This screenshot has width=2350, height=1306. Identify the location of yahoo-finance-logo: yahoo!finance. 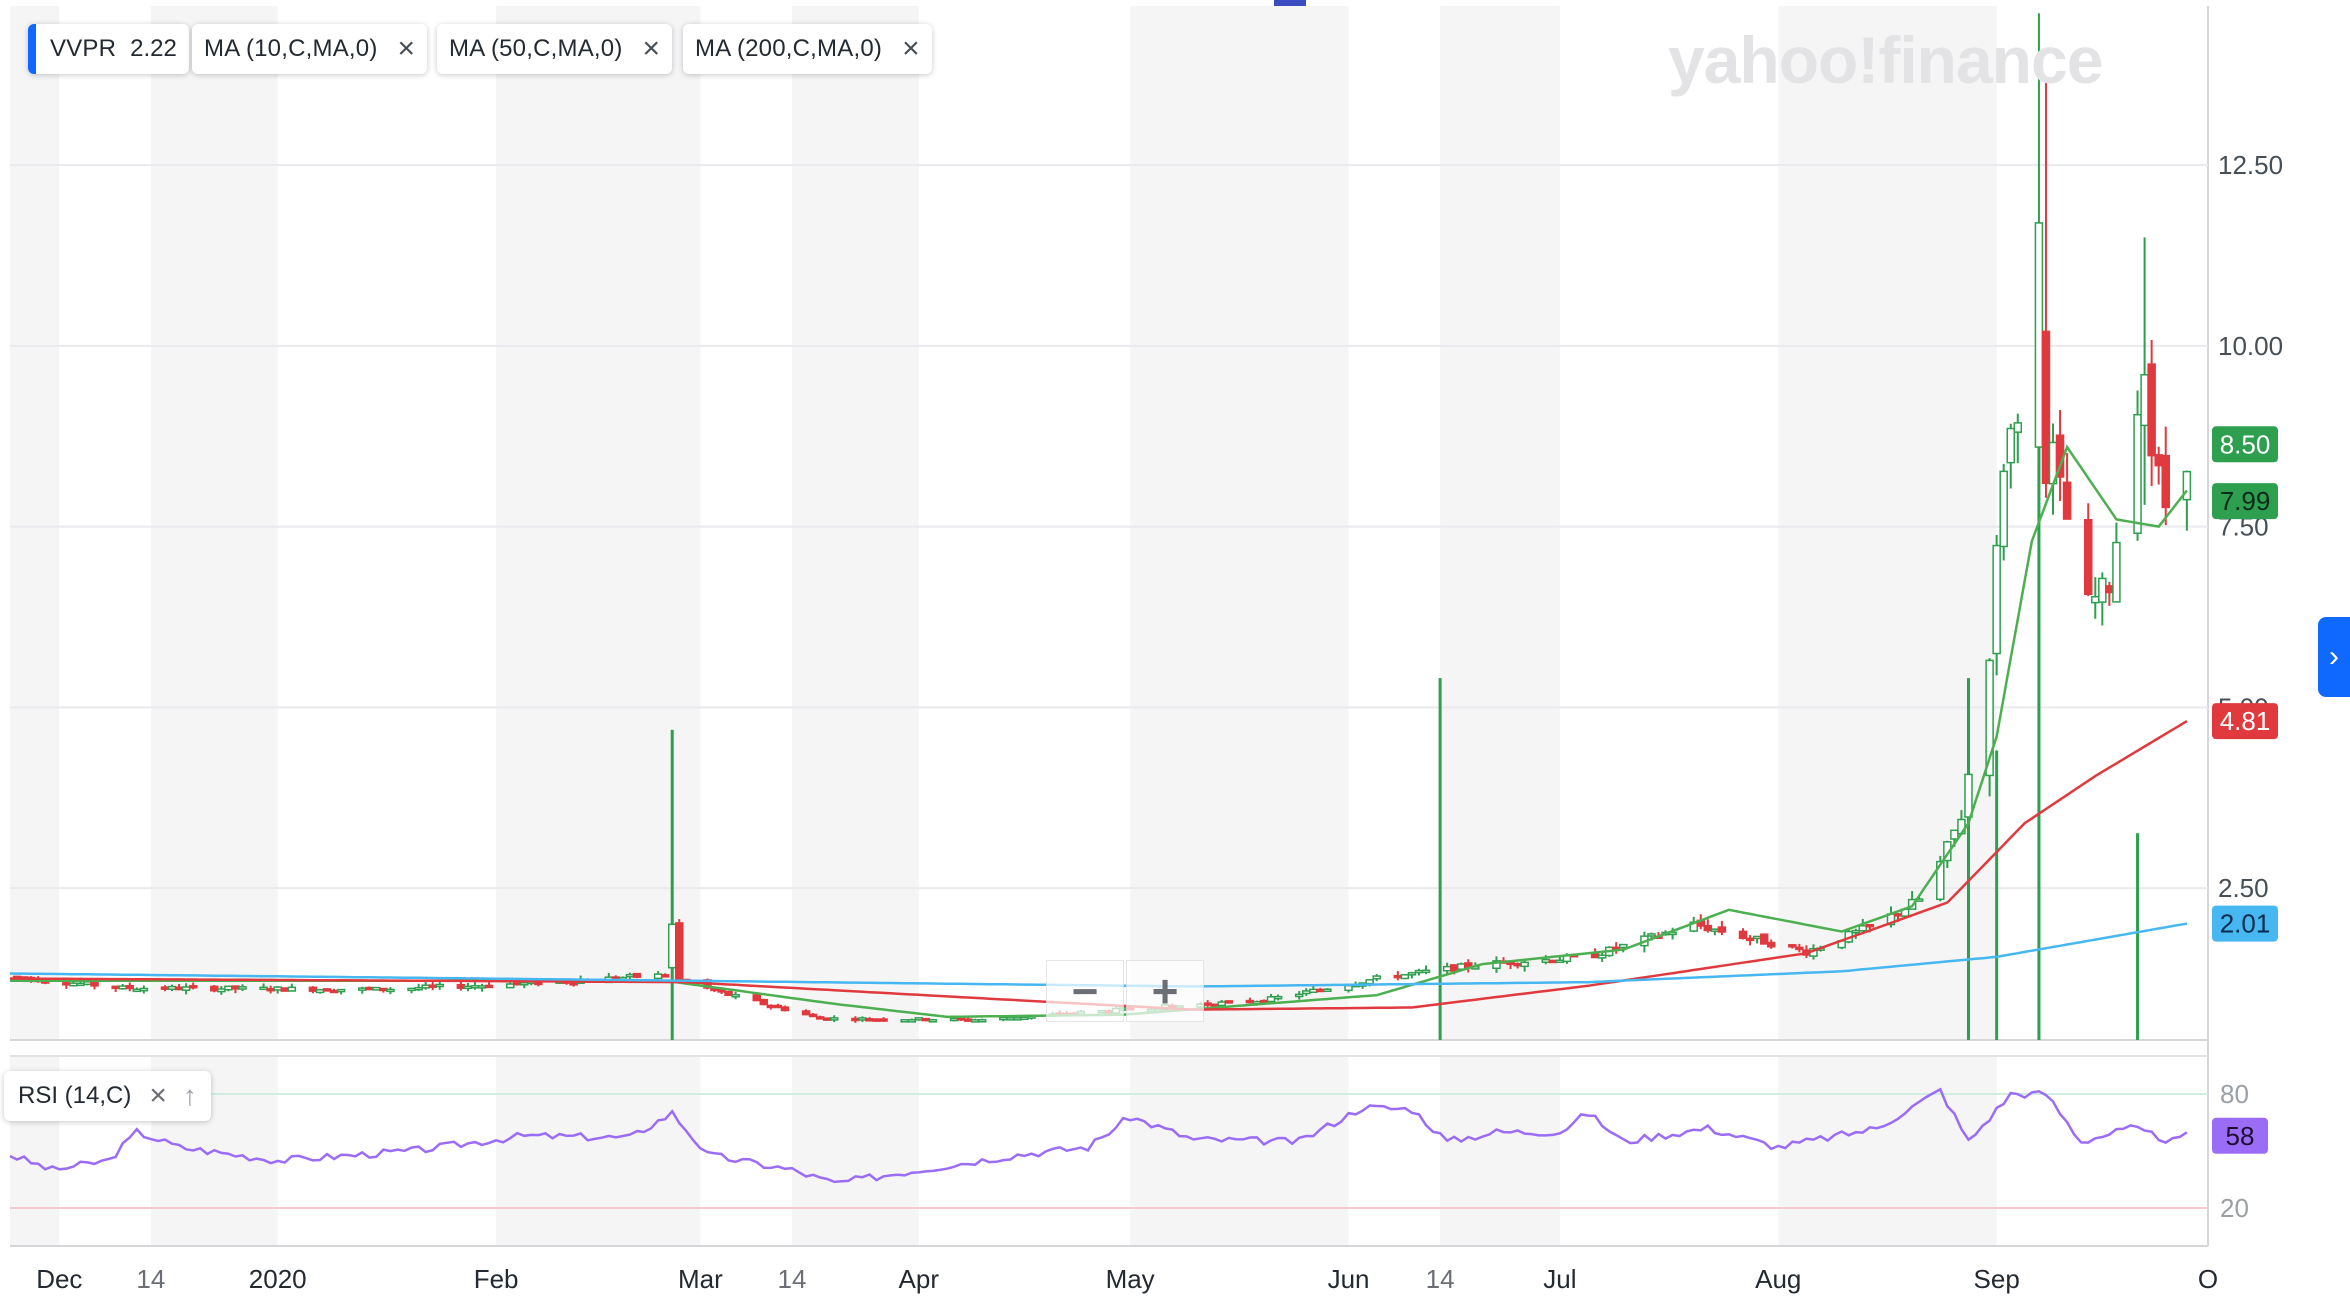
(1885, 60).